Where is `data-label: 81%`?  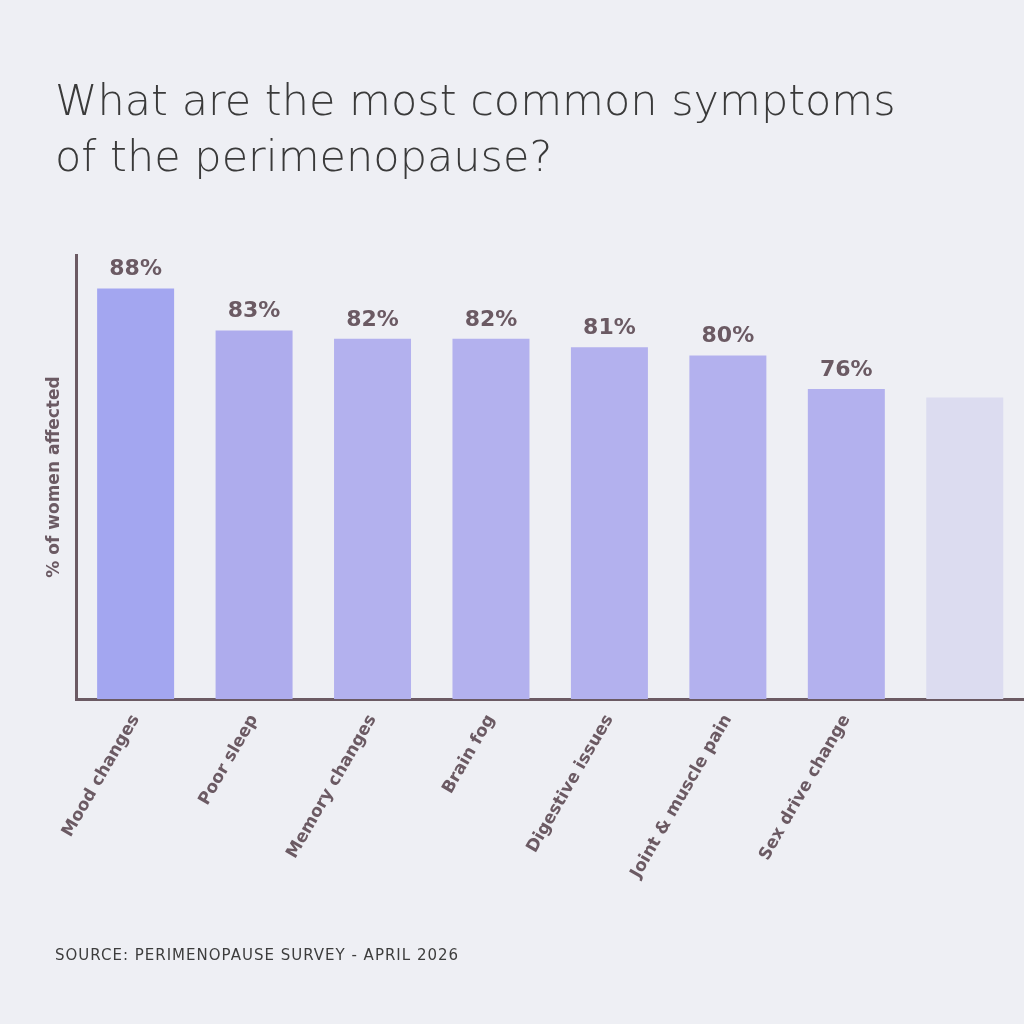 data-label: 81% is located at coordinates (609, 326).